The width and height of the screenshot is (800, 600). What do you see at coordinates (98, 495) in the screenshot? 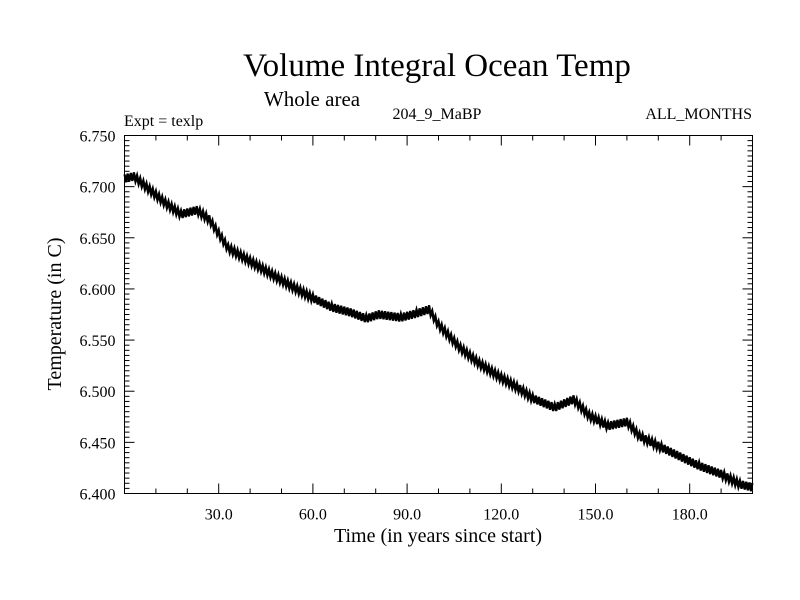
I see `y-tick-label: 6.400` at bounding box center [98, 495].